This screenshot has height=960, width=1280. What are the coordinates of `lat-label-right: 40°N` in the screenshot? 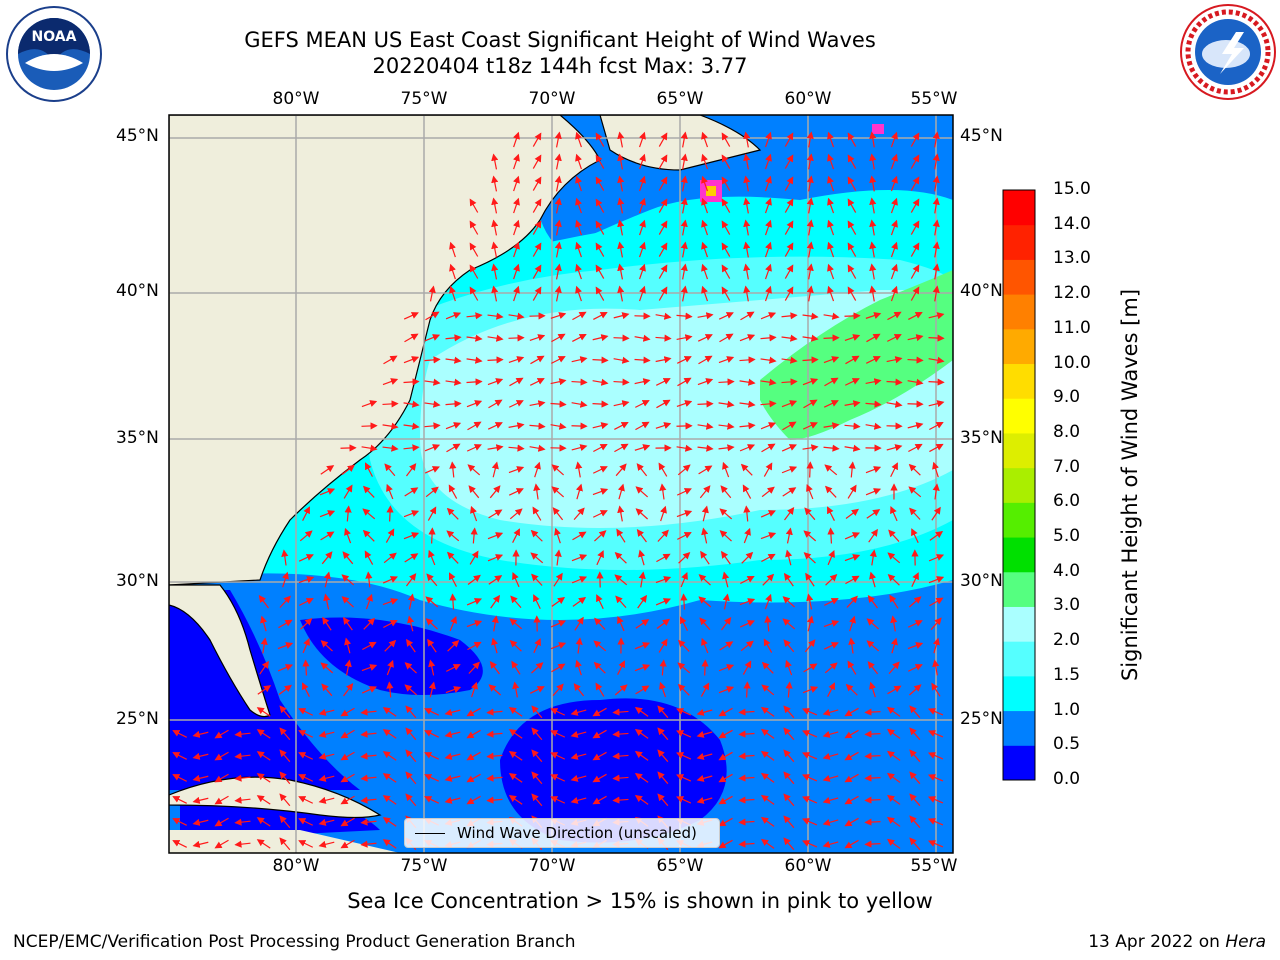 It's located at (981, 291).